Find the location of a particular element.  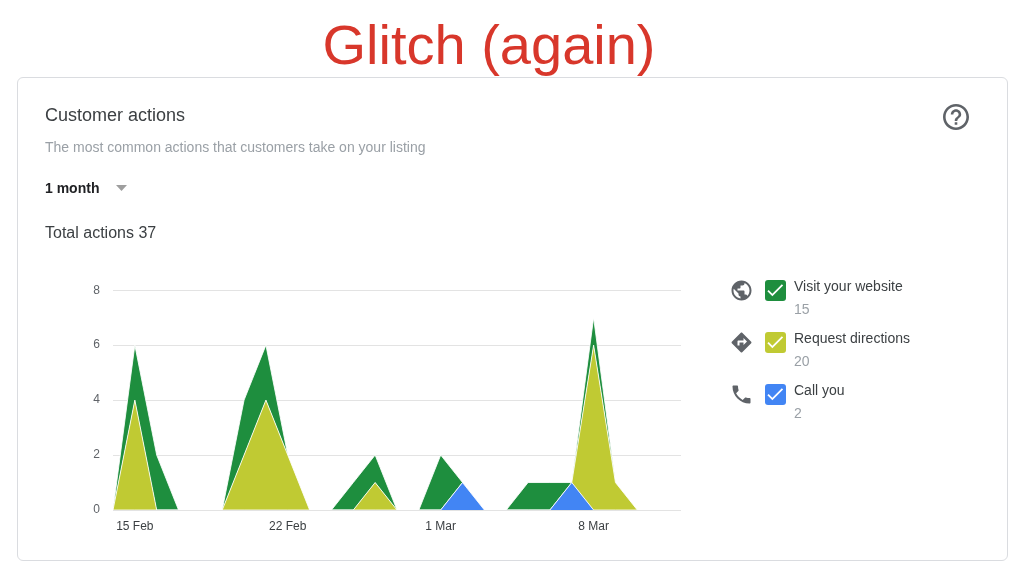

x-tick-label: 22 Feb is located at coordinates (288, 525).